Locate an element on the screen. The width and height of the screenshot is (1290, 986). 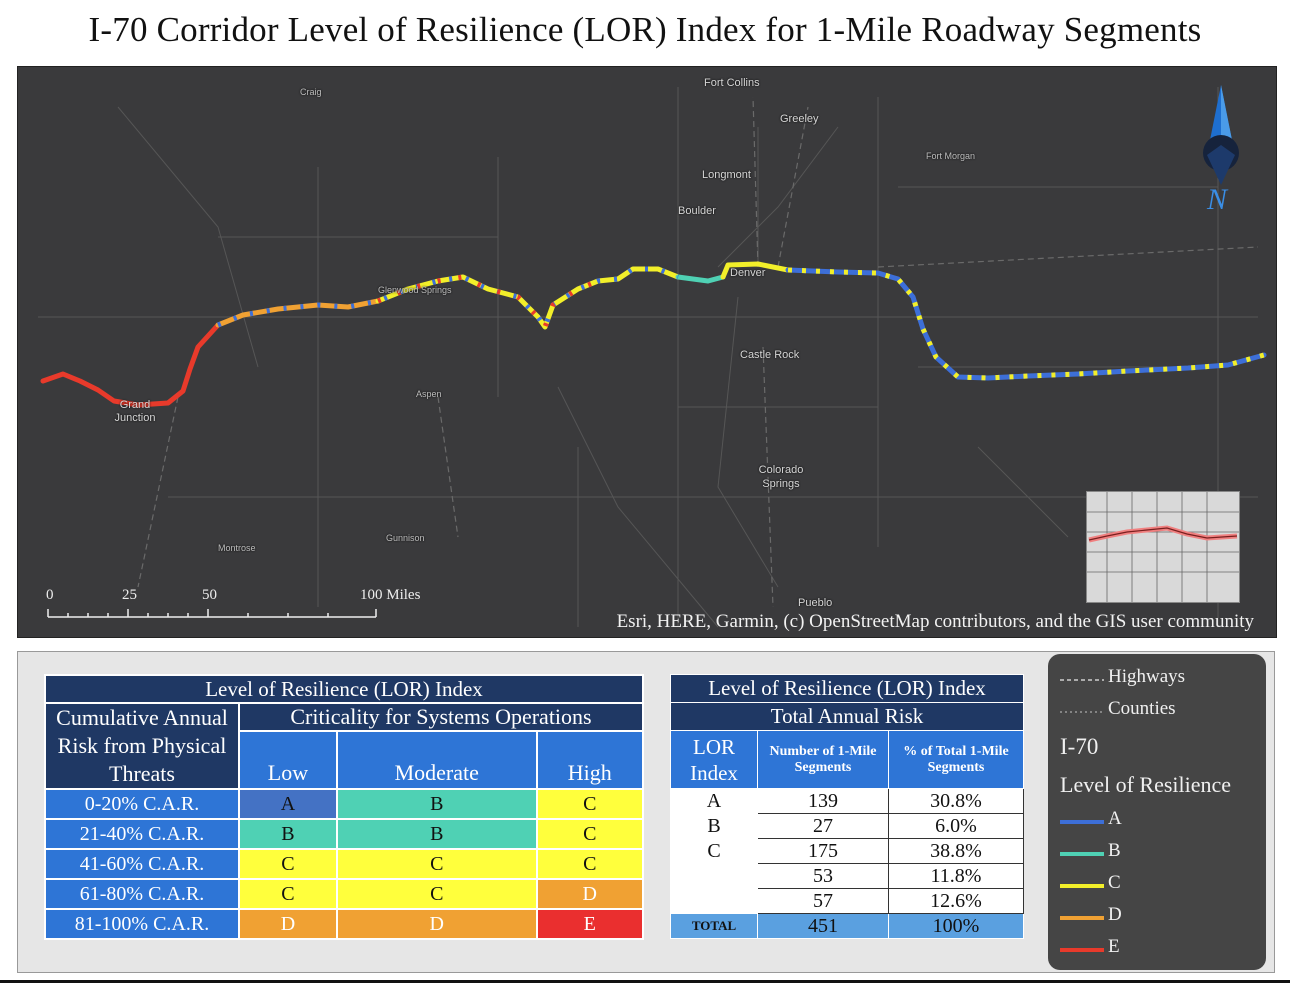
scale-label: 100 Miles is located at coordinates (390, 595).